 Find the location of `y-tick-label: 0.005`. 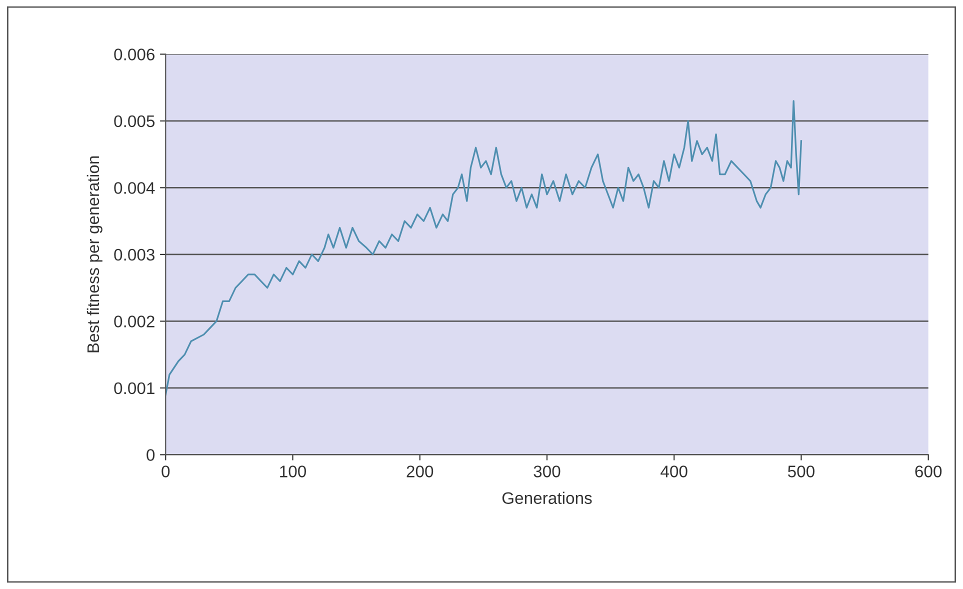

y-tick-label: 0.005 is located at coordinates (134, 121).